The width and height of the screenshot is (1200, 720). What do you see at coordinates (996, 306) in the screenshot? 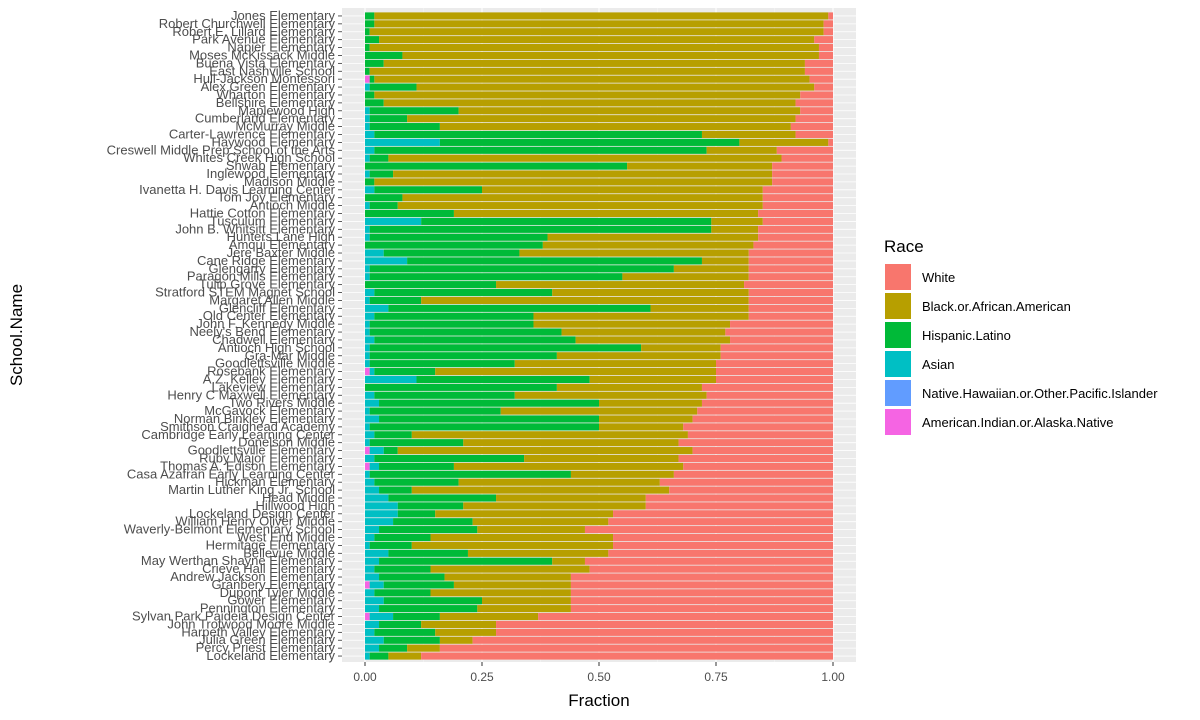
I see `legend-label: Black.or.African.American` at bounding box center [996, 306].